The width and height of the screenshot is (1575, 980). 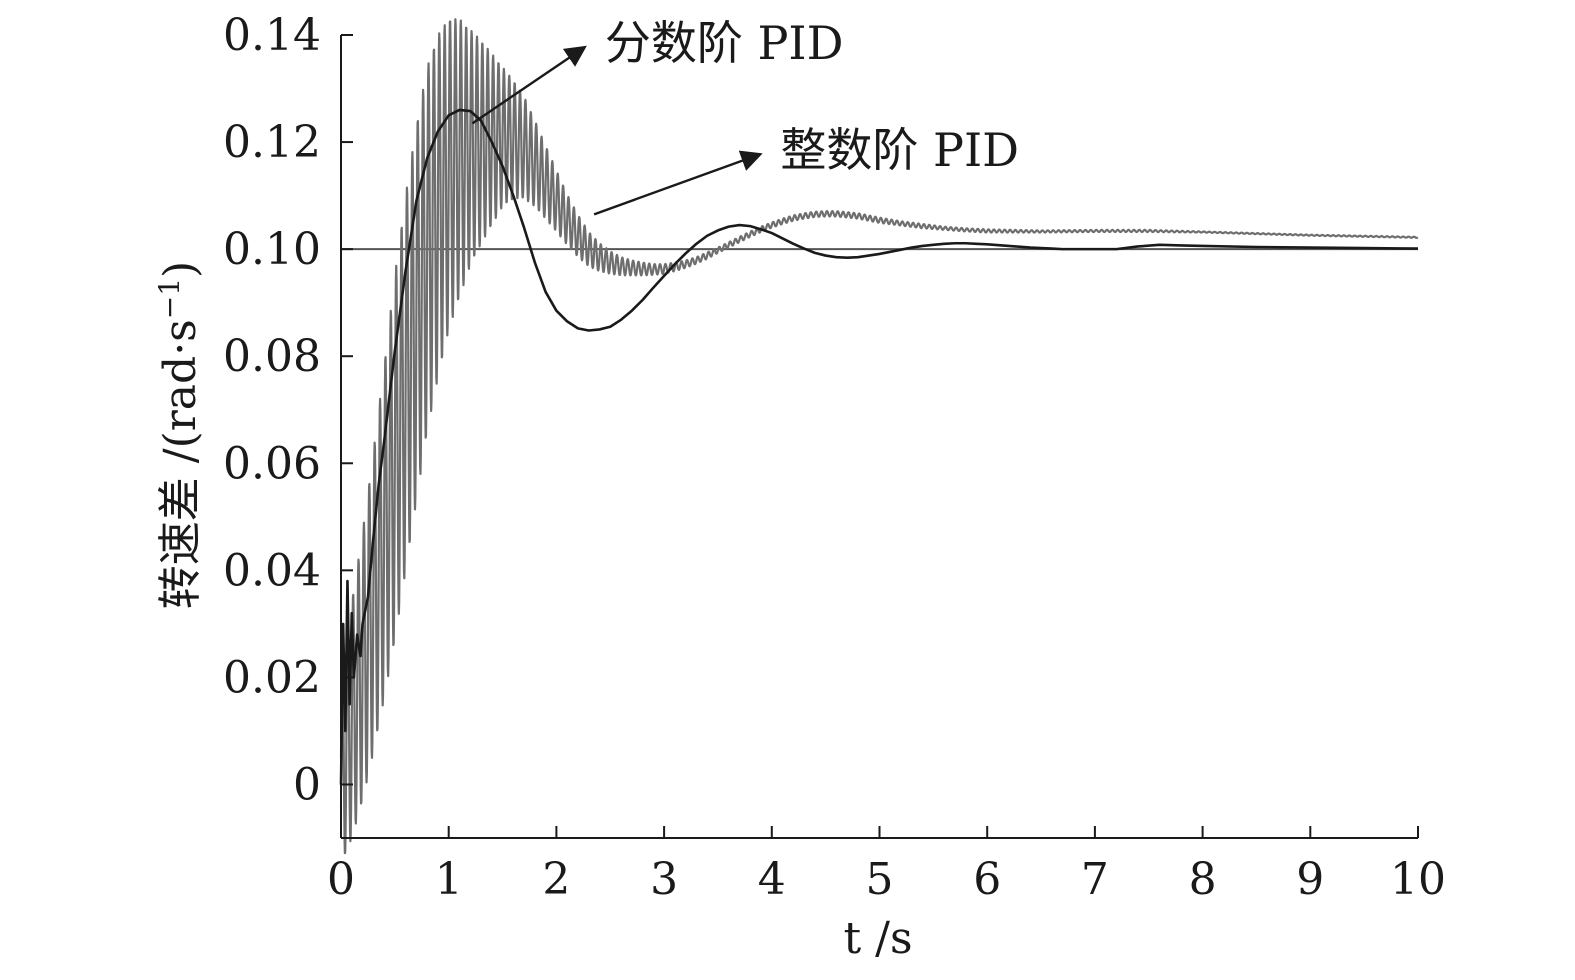 I want to click on x-tick-label: 3, so click(x=664, y=879).